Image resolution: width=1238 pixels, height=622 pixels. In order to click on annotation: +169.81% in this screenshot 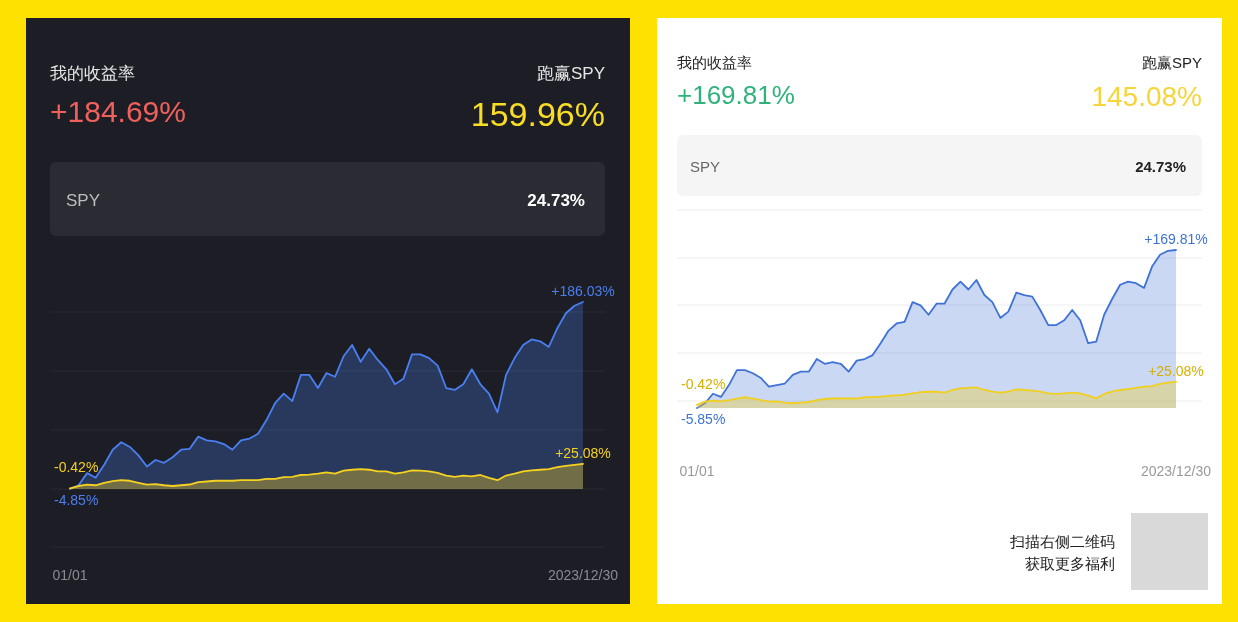, I will do `click(1176, 239)`.